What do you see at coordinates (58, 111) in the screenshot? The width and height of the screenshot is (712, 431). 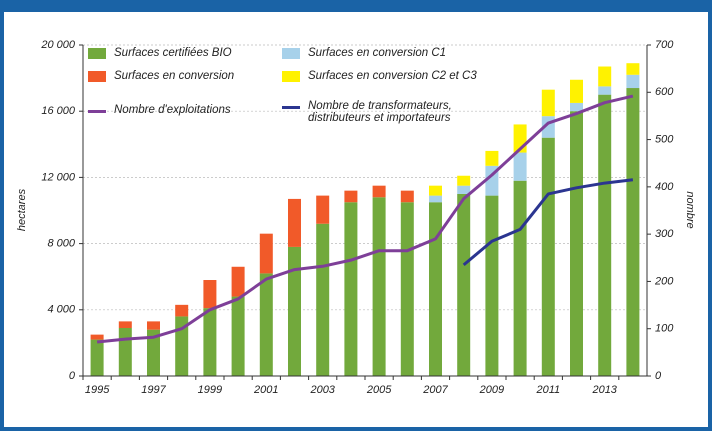 I see `y-tick-label: 16 000` at bounding box center [58, 111].